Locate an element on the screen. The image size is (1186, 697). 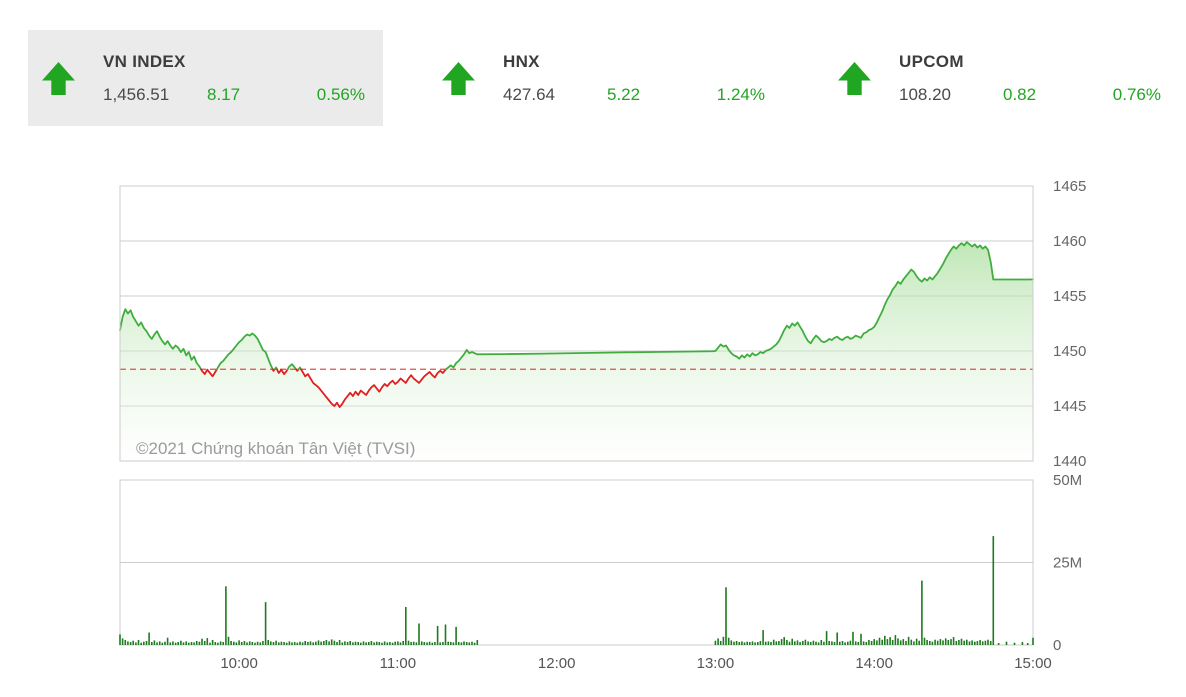
index-card-hnx: HNX 427.64 5.22 1.24% is located at coordinates (605, 78).